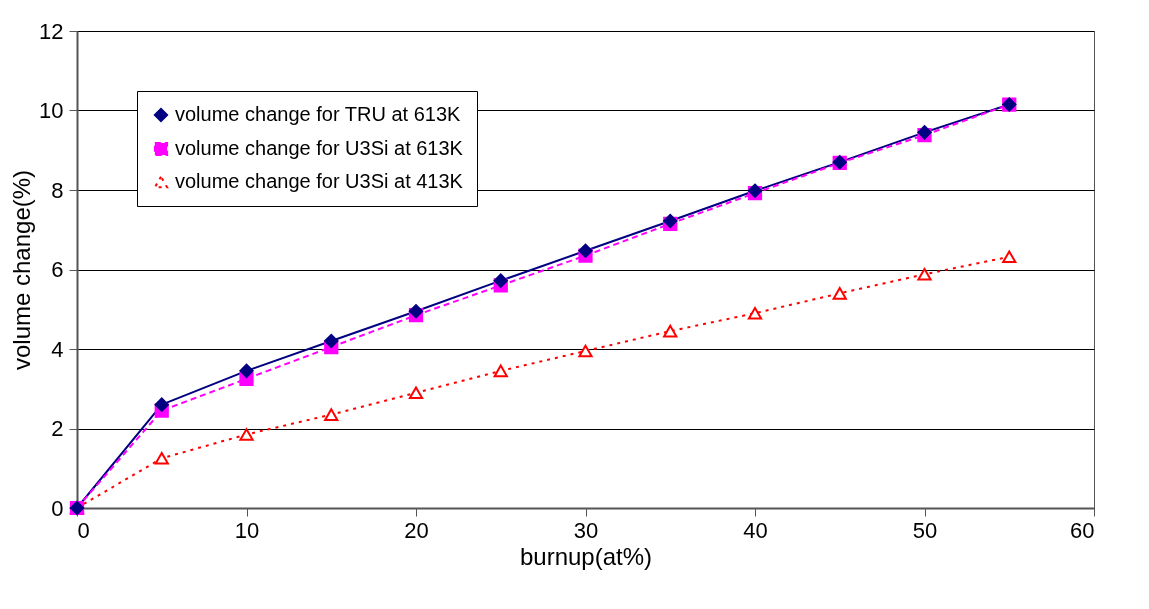 The width and height of the screenshot is (1149, 609). Describe the element at coordinates (416, 530) in the screenshot. I see `x-tick-label: 20` at that location.